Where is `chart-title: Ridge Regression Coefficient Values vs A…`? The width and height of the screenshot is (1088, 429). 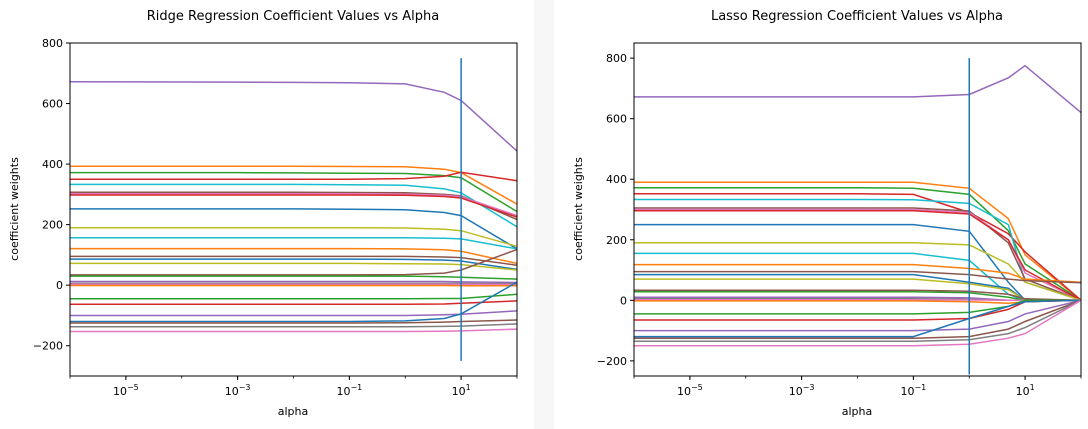 chart-title: Ridge Regression Coefficient Values vs A… is located at coordinates (293, 16).